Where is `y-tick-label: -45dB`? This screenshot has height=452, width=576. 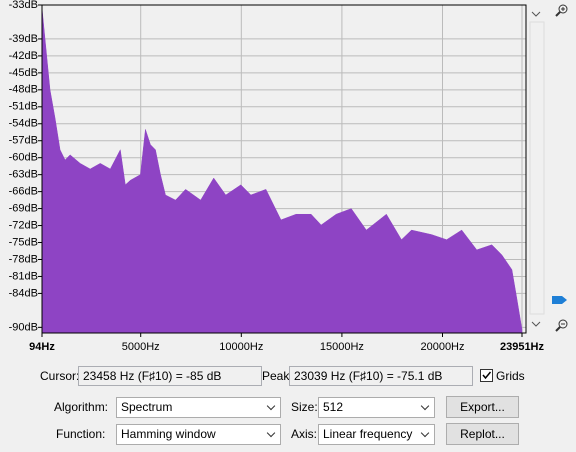 y-tick-label: -45dB is located at coordinates (23, 73).